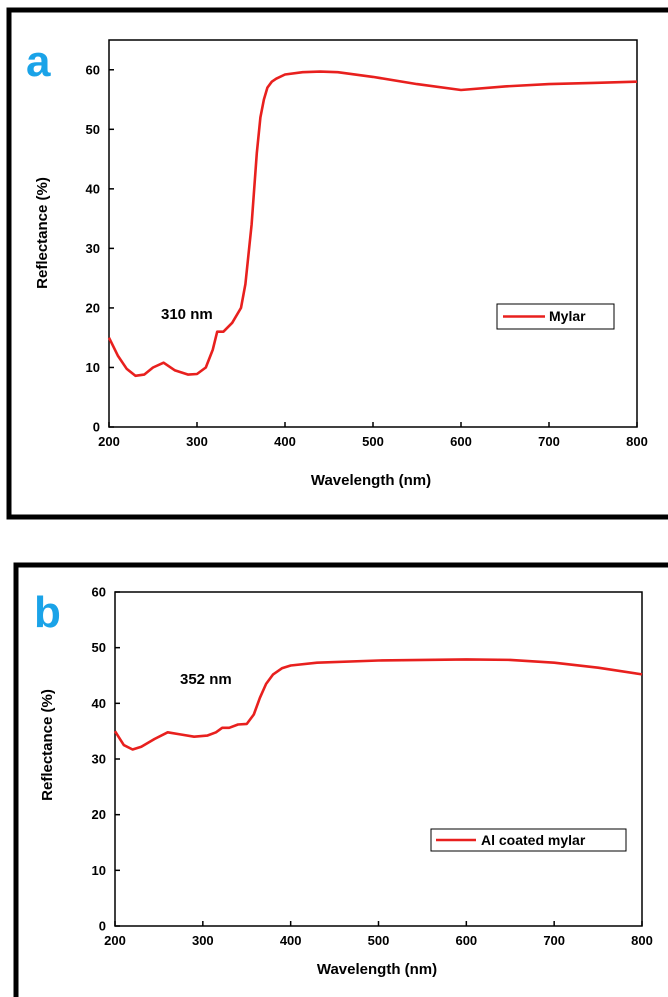 The image size is (668, 997). What do you see at coordinates (197, 441) in the screenshot?
I see `panel-a-x-tick-label: 300` at bounding box center [197, 441].